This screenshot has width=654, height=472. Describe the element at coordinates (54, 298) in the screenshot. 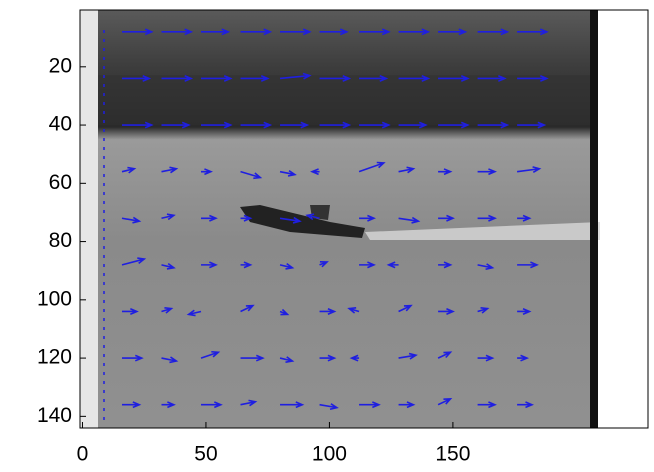

I see `y-tick-label: 100` at that location.